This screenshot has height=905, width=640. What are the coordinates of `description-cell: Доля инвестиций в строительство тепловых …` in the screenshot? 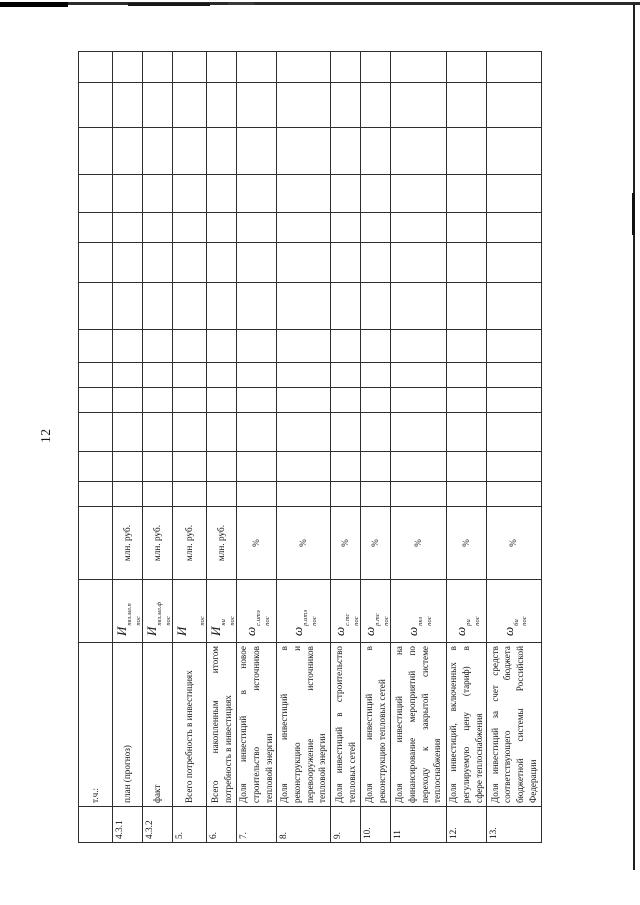 It's located at (345, 724).